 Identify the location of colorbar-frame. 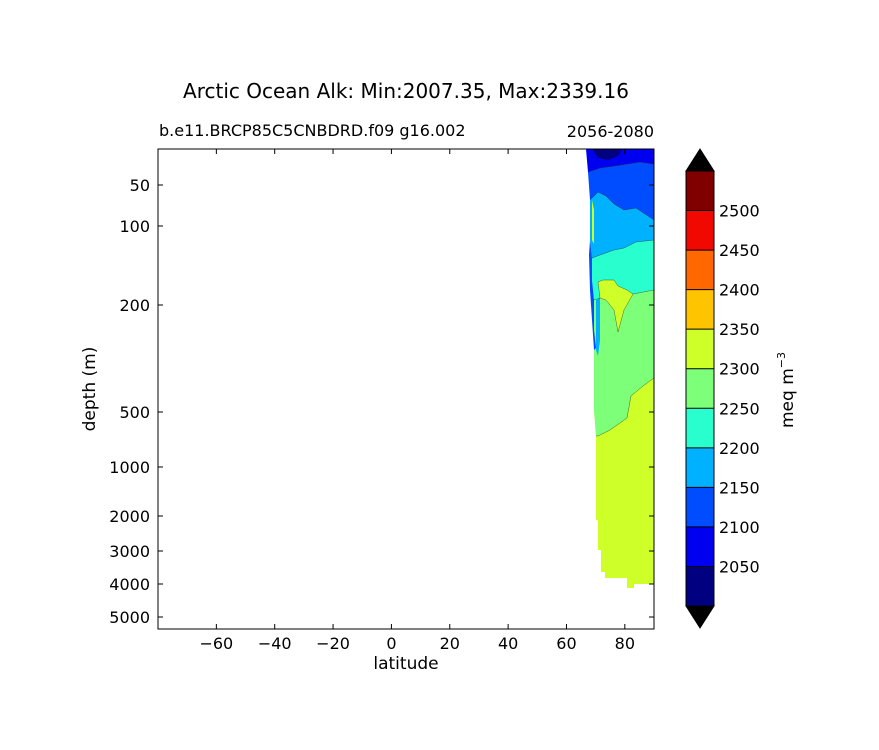
(700, 388).